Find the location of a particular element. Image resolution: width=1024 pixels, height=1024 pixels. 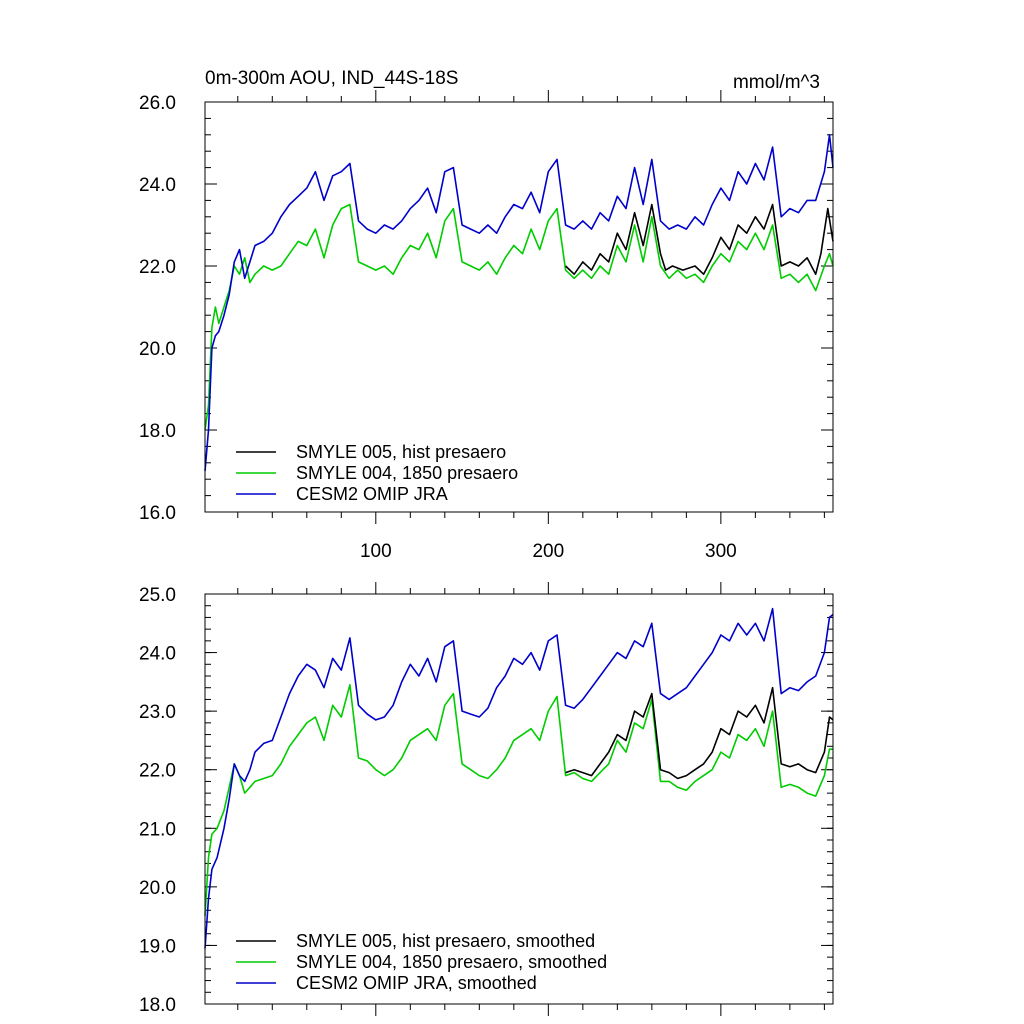

top-ytick-label: 16.0 is located at coordinates (157, 513).